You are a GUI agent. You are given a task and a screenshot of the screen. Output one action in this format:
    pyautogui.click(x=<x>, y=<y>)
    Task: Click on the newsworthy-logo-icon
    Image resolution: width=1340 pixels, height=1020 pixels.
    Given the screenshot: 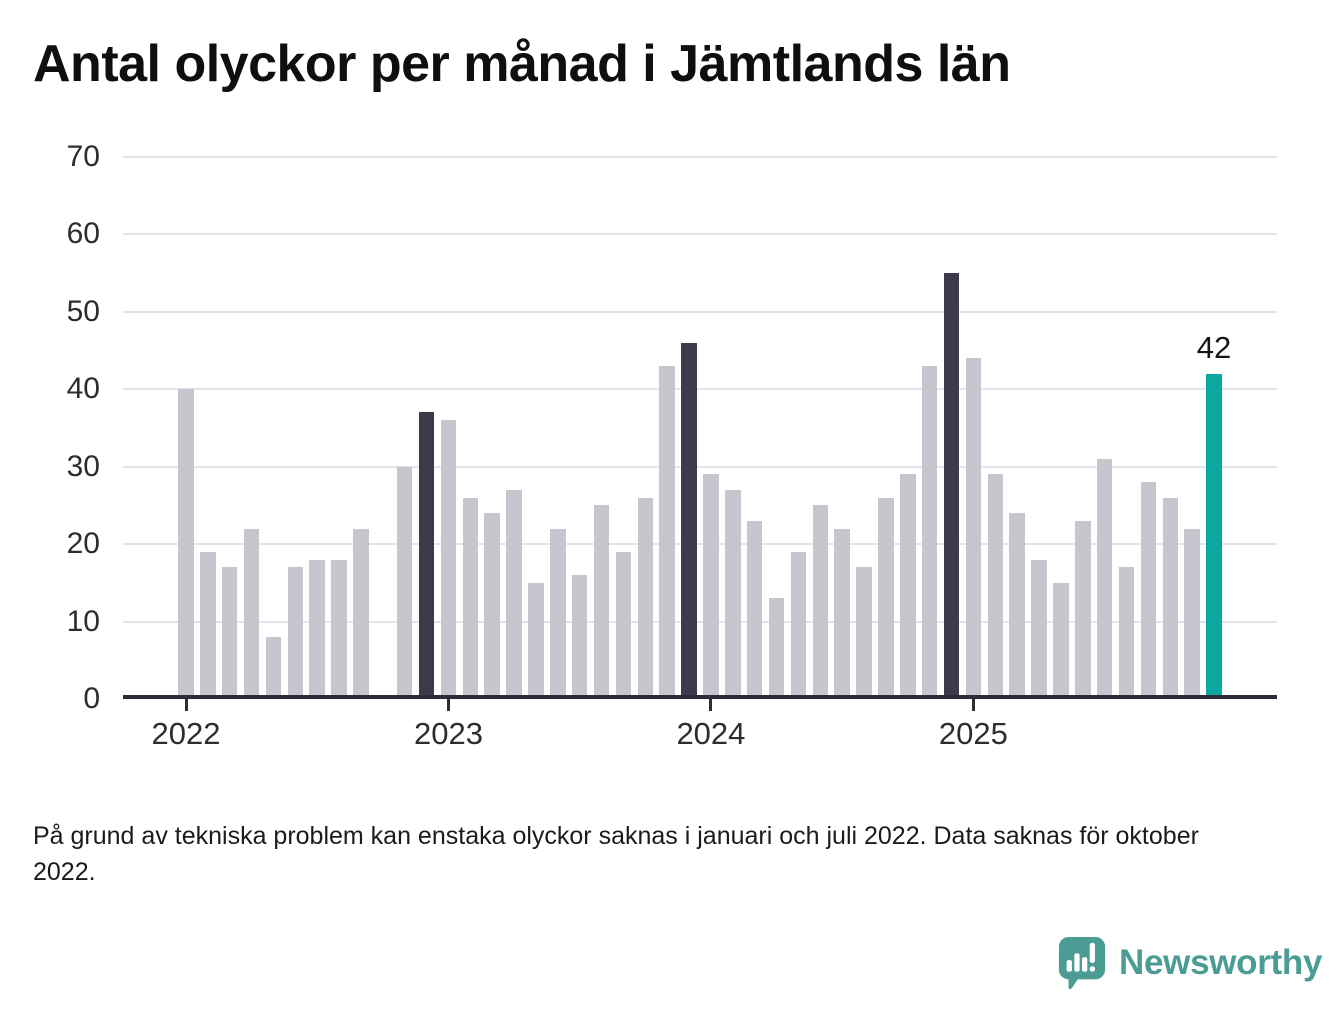 What is the action you would take?
    pyautogui.click(x=1082, y=963)
    